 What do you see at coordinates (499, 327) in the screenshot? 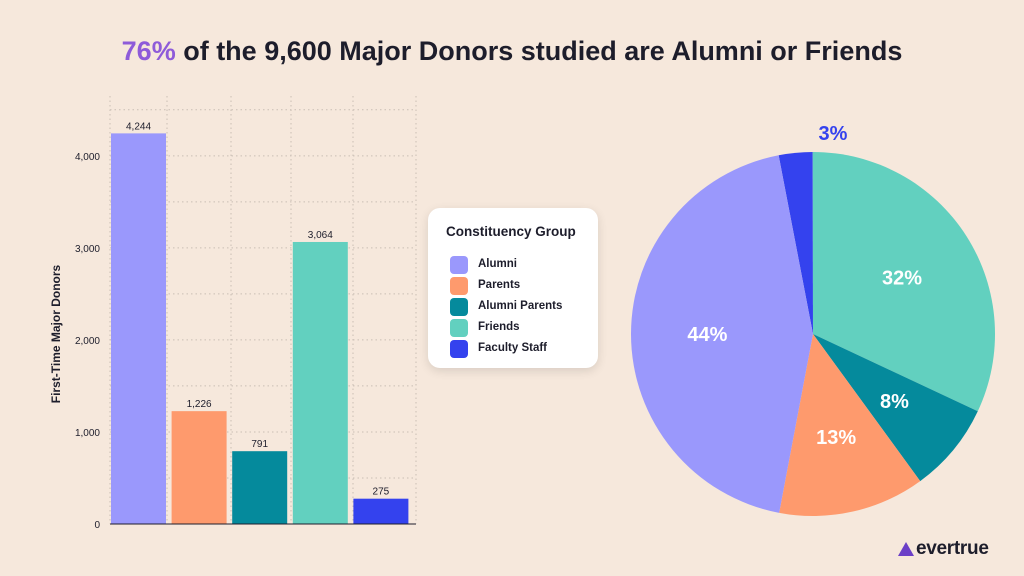
I see `legend-label-friends: Friends` at bounding box center [499, 327].